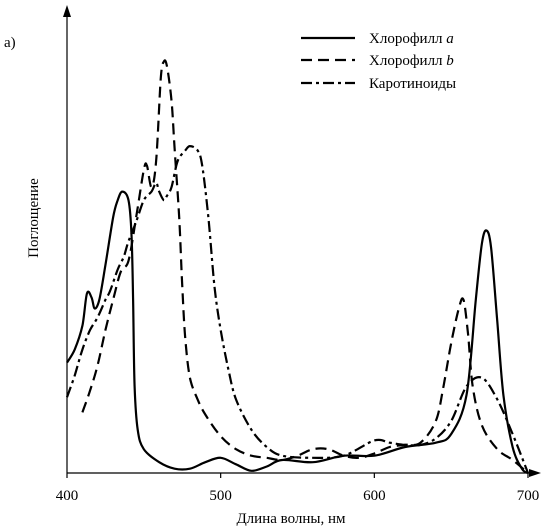 The height and width of the screenshot is (527, 544). Describe the element at coordinates (291, 519) in the screenshot. I see `x-axis-label: Длина волны, нм` at that location.